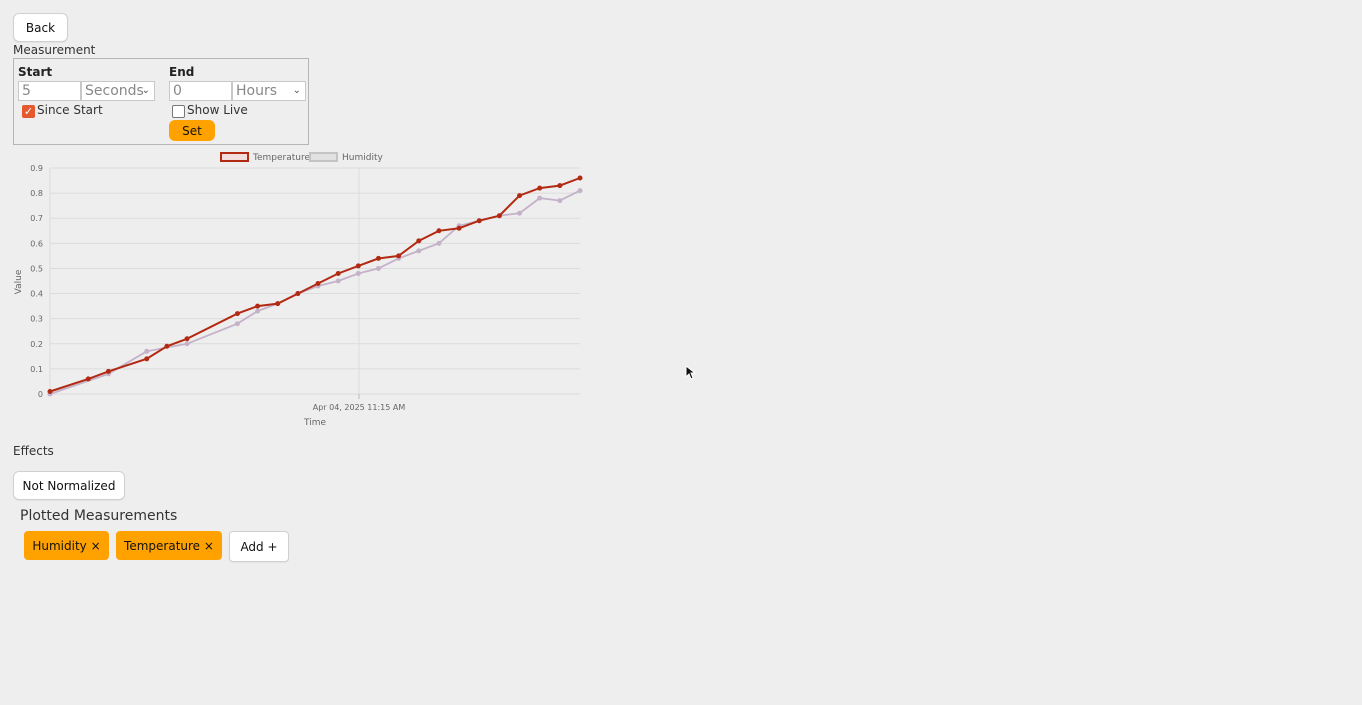  Describe the element at coordinates (66, 545) in the screenshot. I see `remove-humidity-button: Humidity ×` at that location.